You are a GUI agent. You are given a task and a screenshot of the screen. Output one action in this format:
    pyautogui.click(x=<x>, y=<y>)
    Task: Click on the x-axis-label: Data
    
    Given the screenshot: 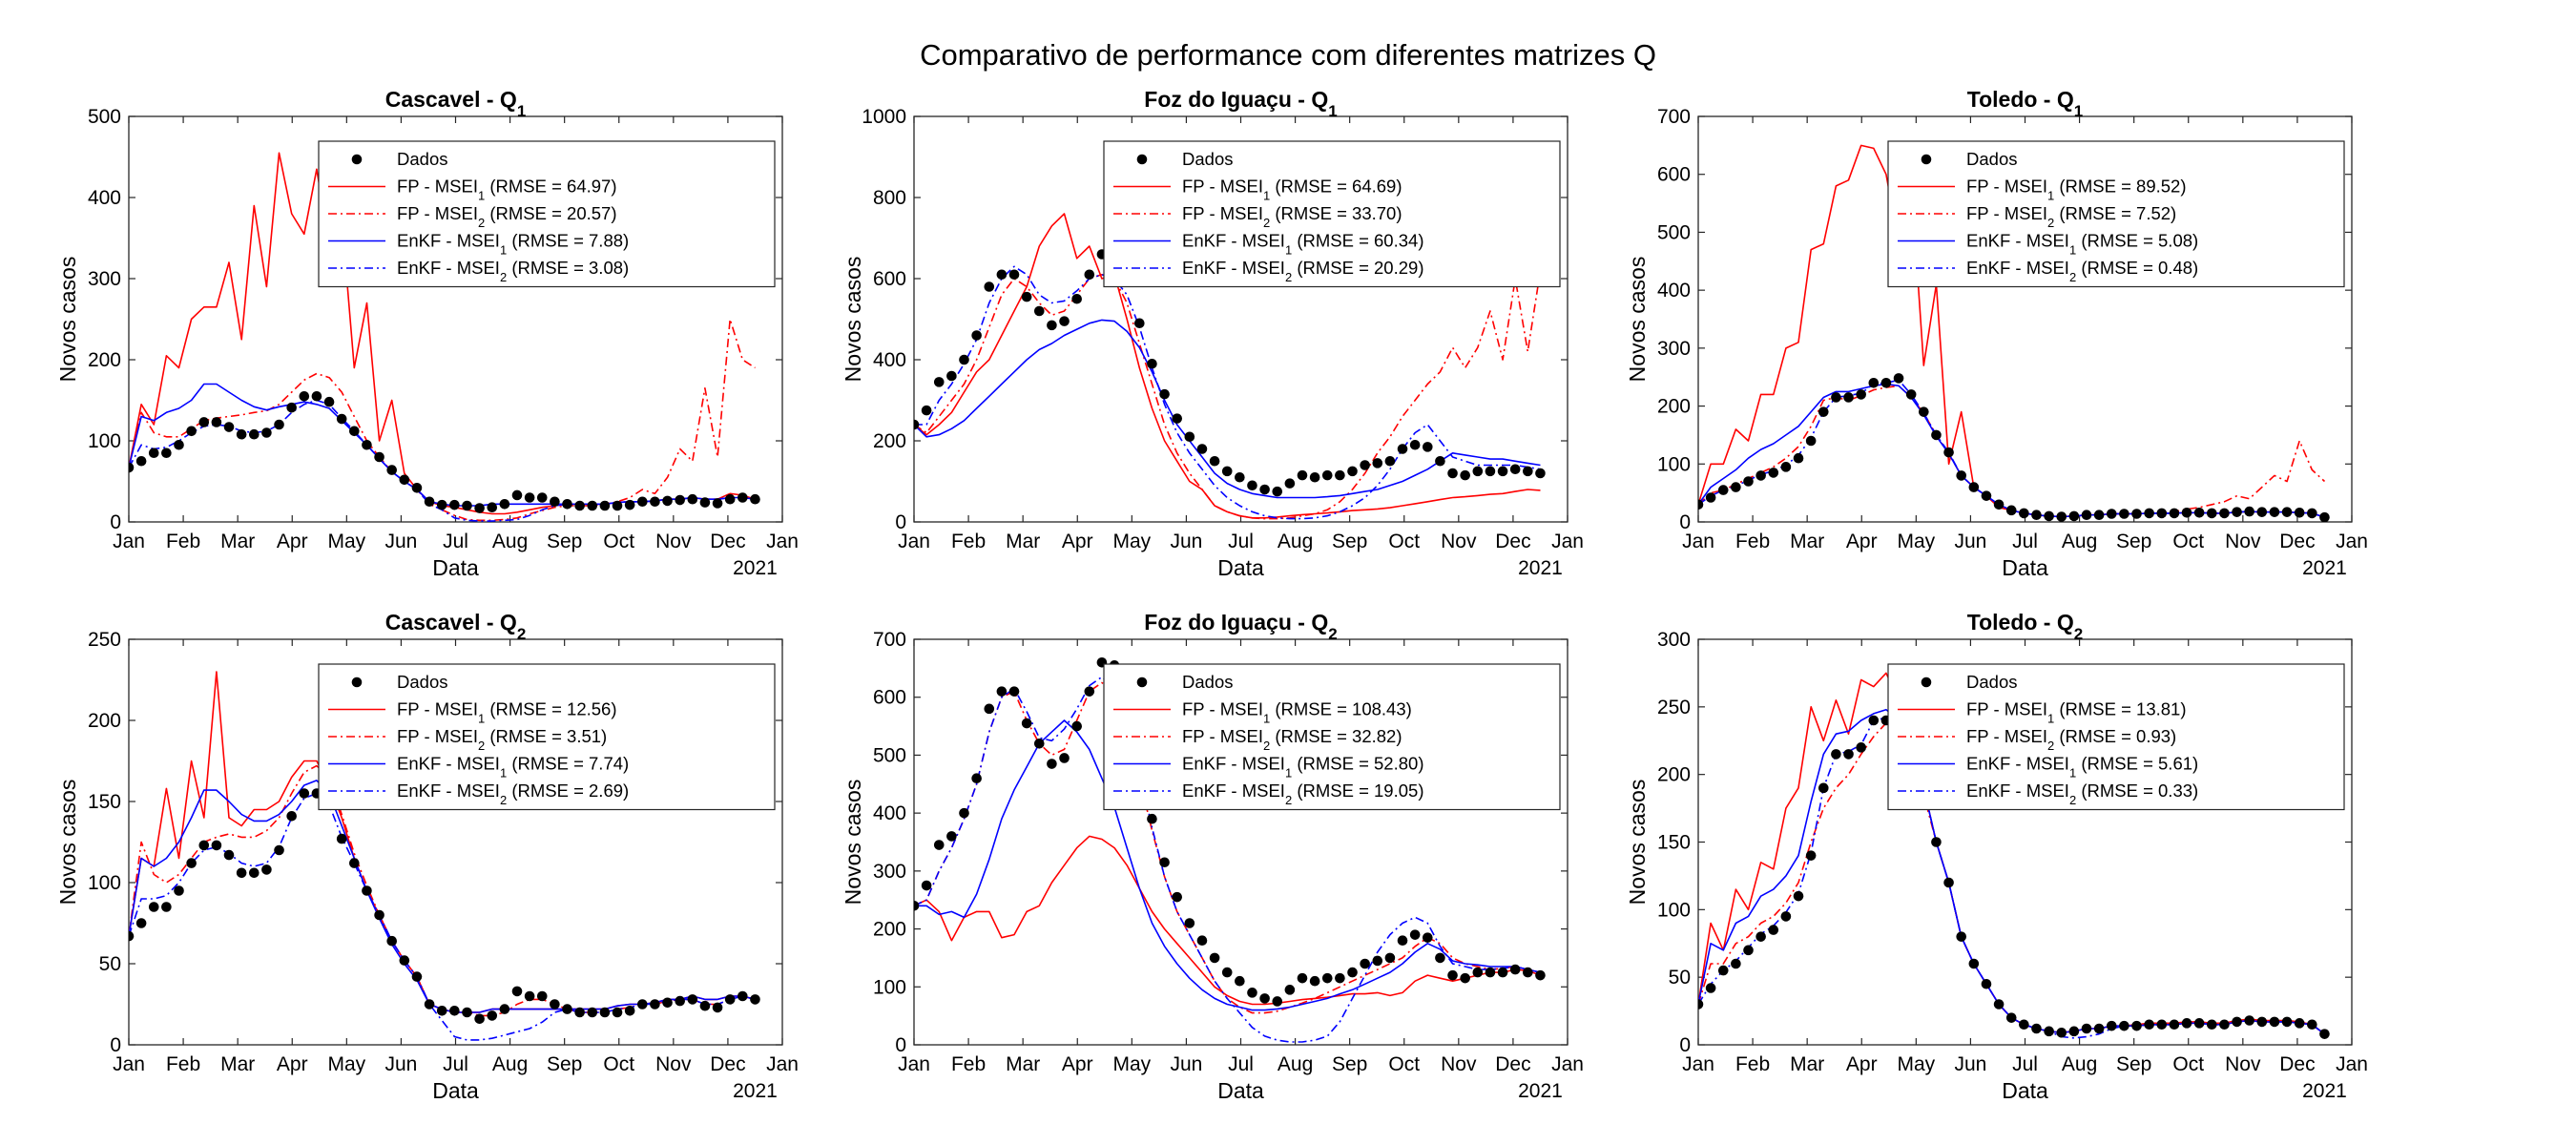 What is the action you would take?
    pyautogui.click(x=1240, y=1090)
    